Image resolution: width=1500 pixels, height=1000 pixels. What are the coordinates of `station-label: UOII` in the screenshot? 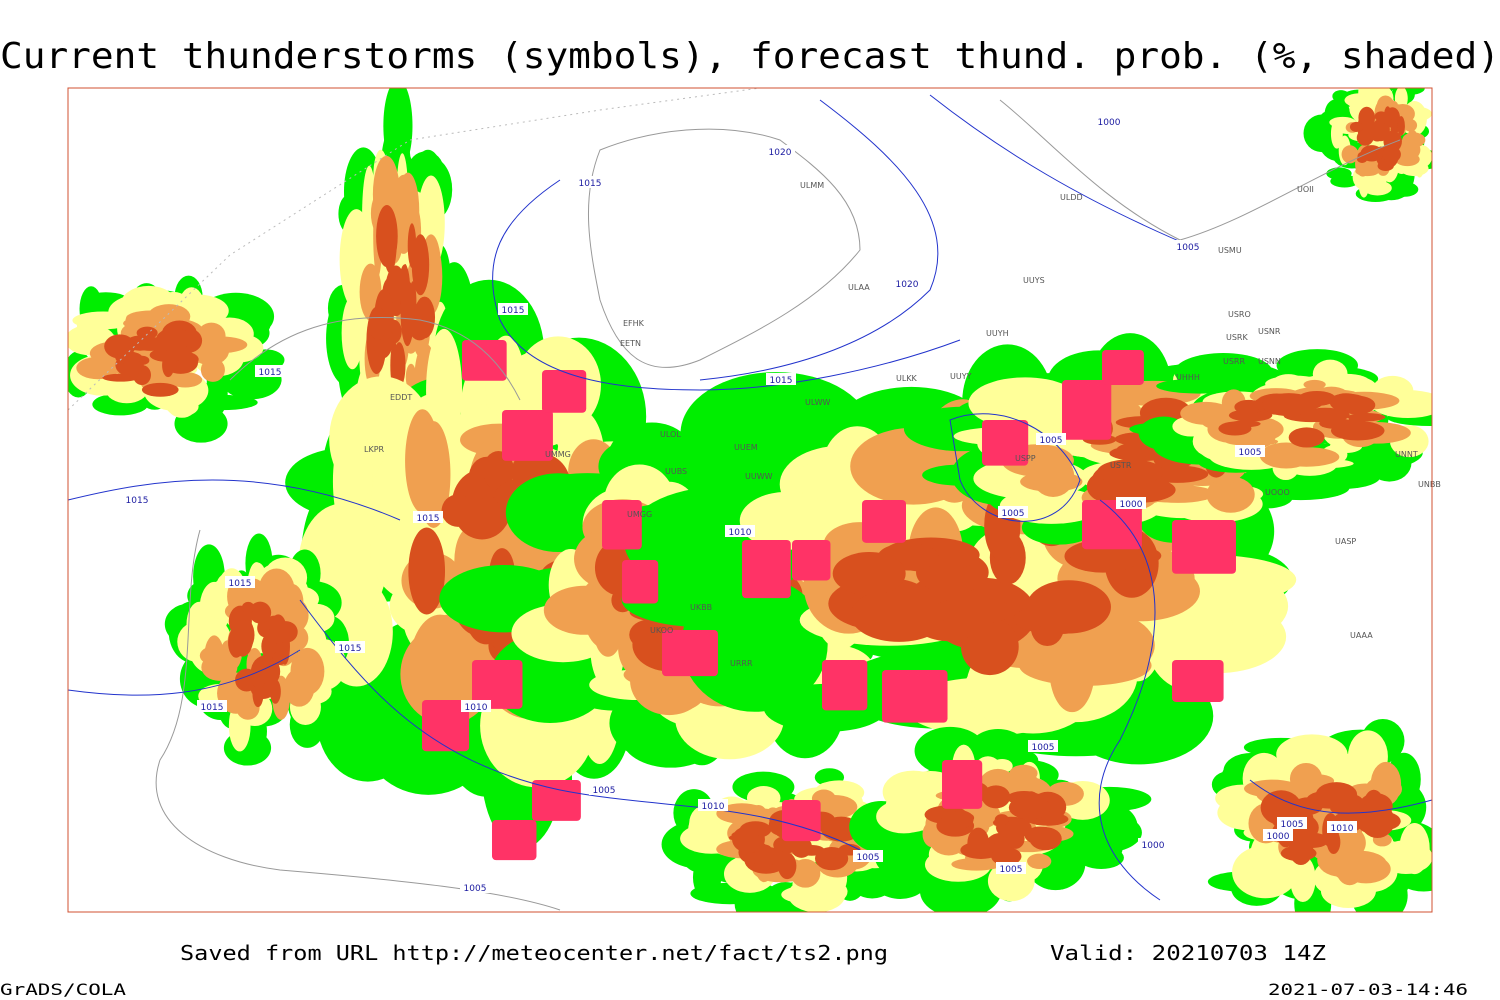 It's located at (1305, 189).